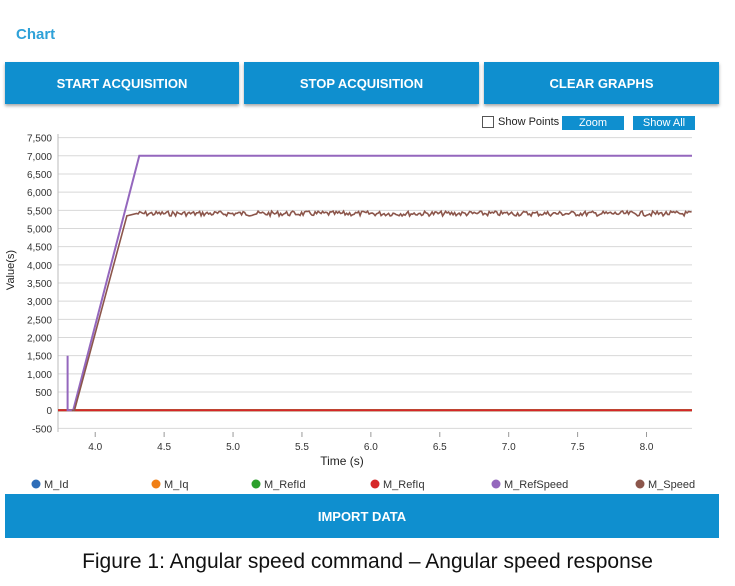 Image resolution: width=735 pixels, height=586 pixels. I want to click on stop-acquisition-button: STOP ACQUISITION, so click(361, 83).